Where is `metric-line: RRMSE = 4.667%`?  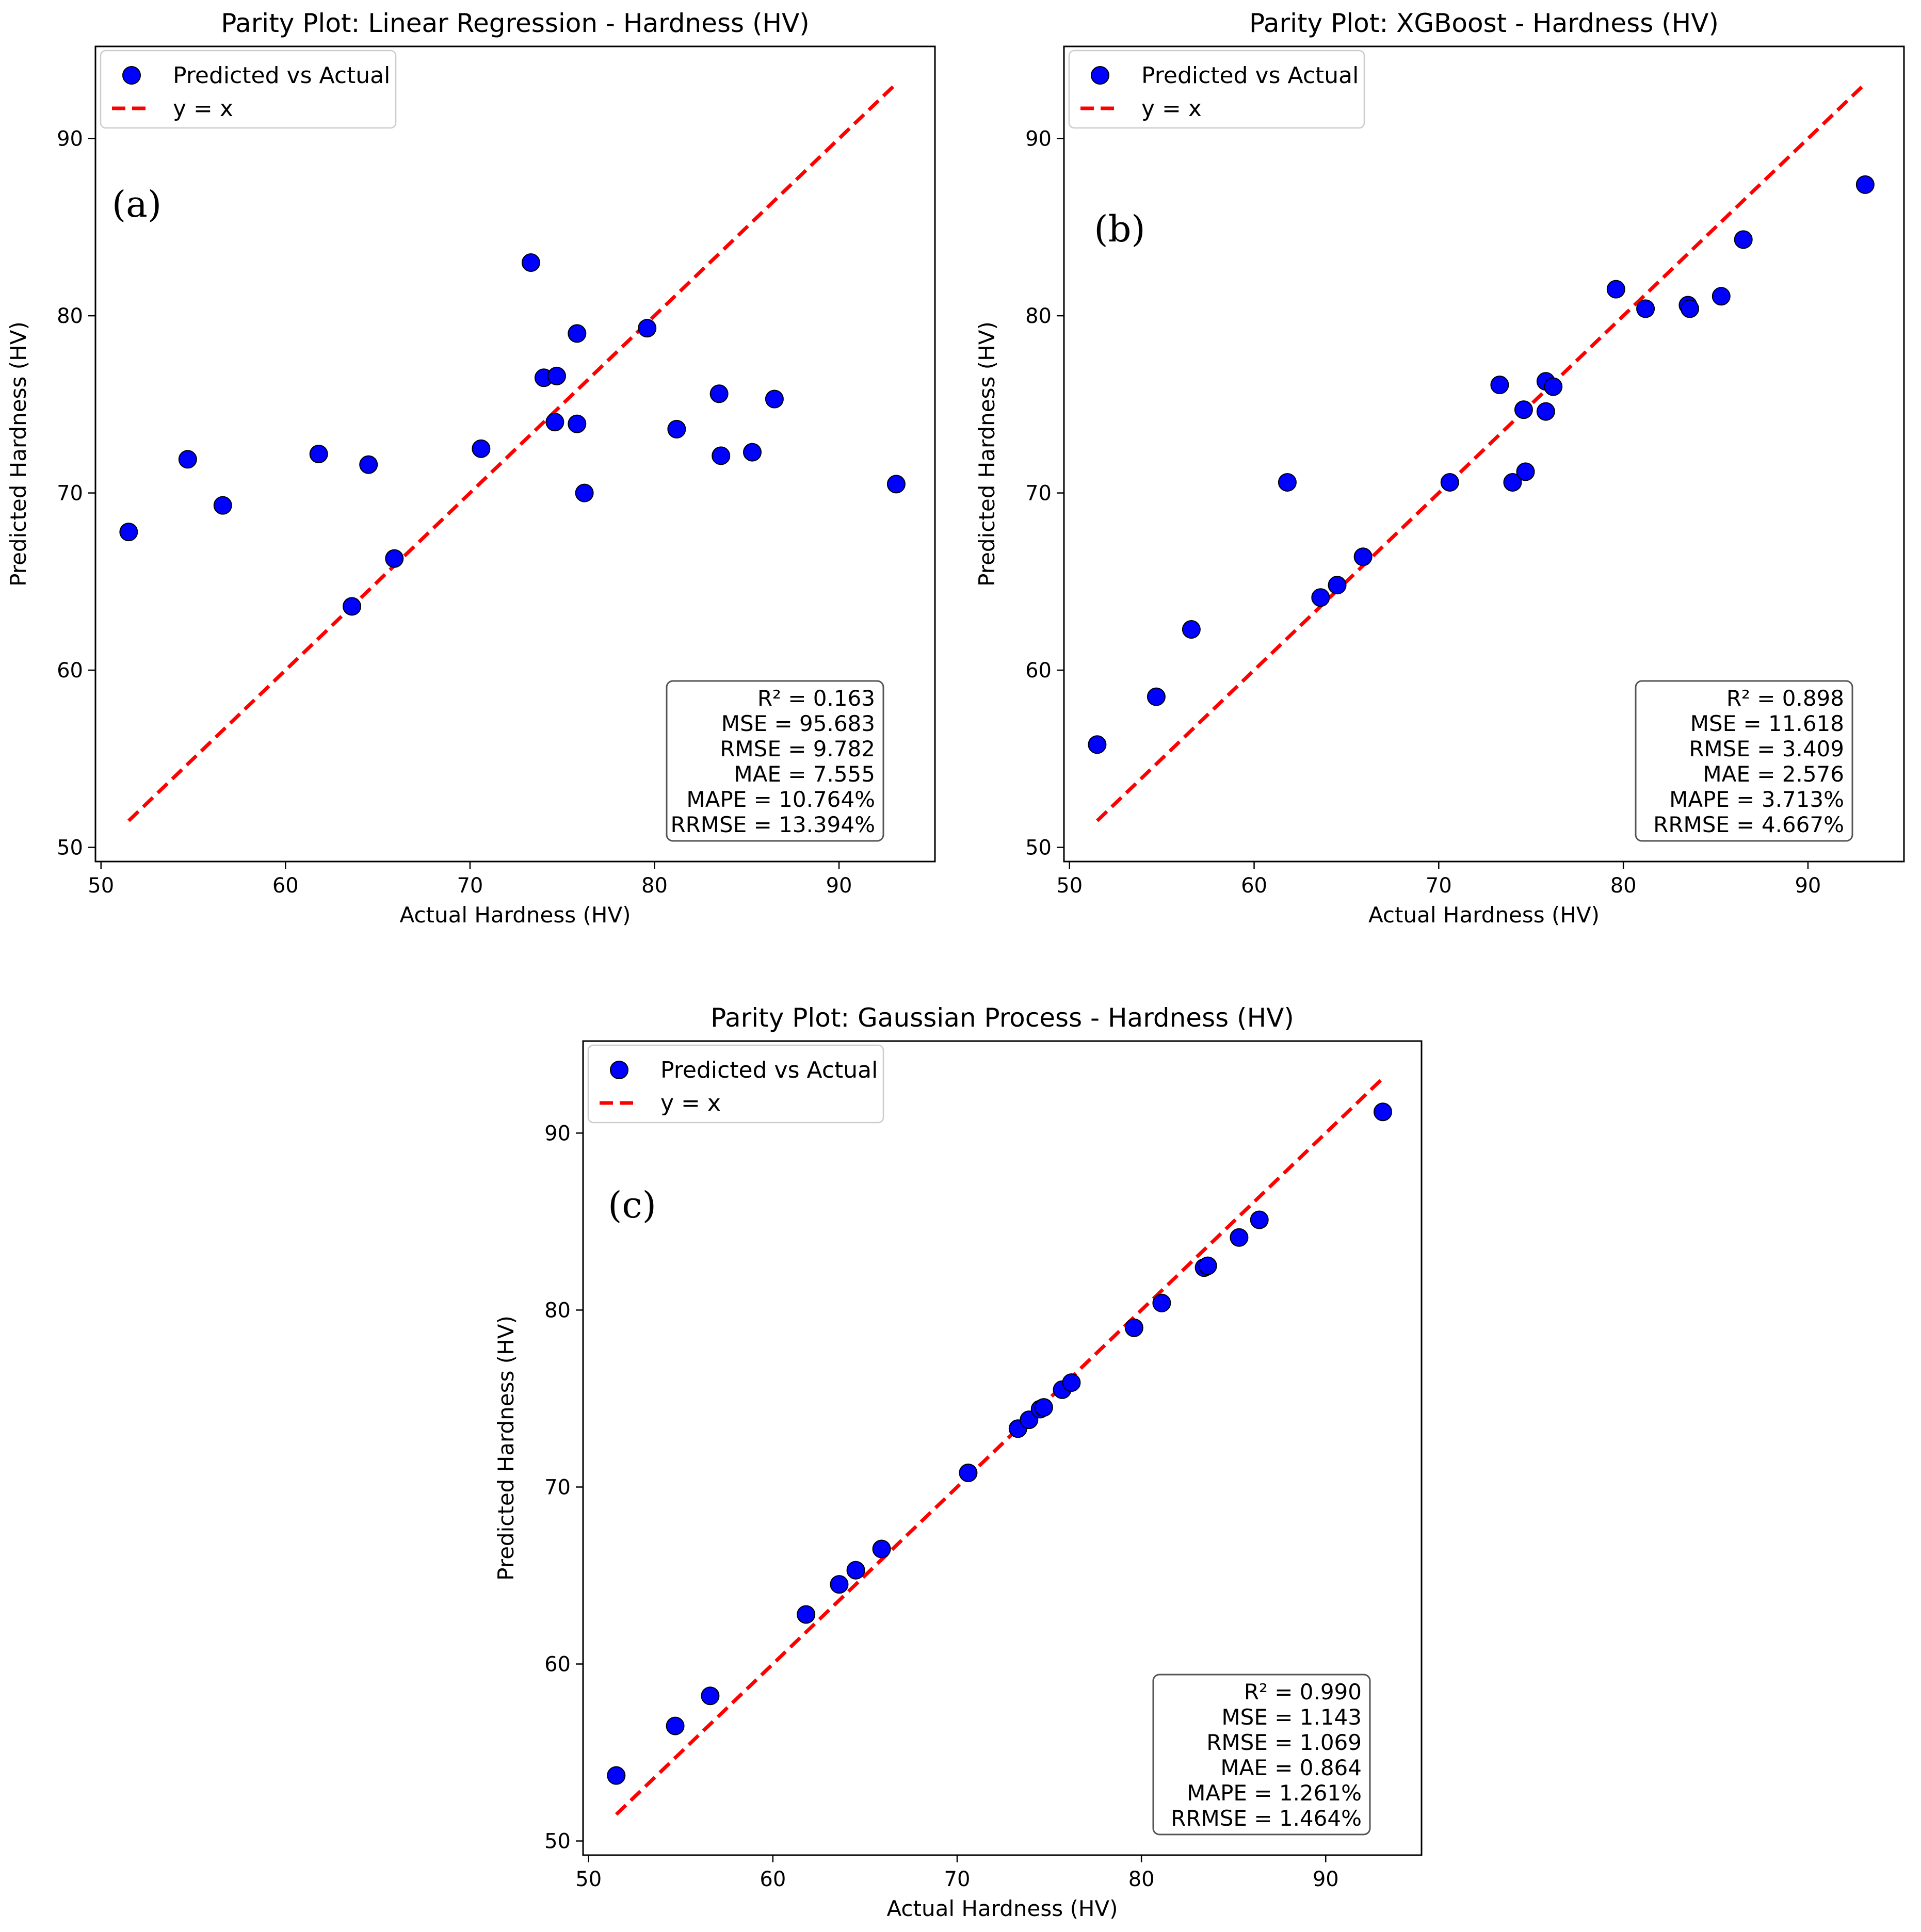
metric-line: RRMSE = 4.667% is located at coordinates (1748, 824).